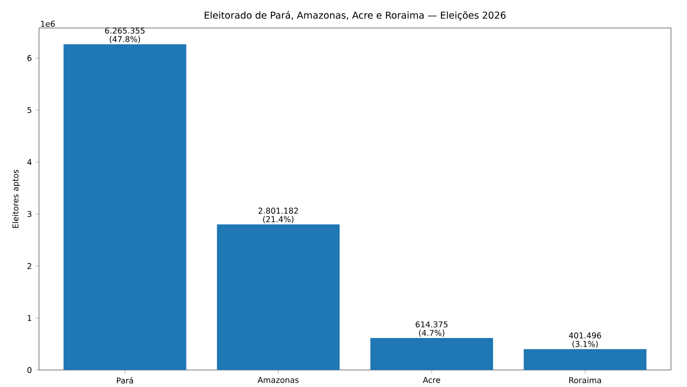 The image size is (687, 387). Describe the element at coordinates (355, 15) in the screenshot. I see `chart-title: Eleitorado de Pará, Amazonas, Acre e Roraima — Eleições 2026` at that location.